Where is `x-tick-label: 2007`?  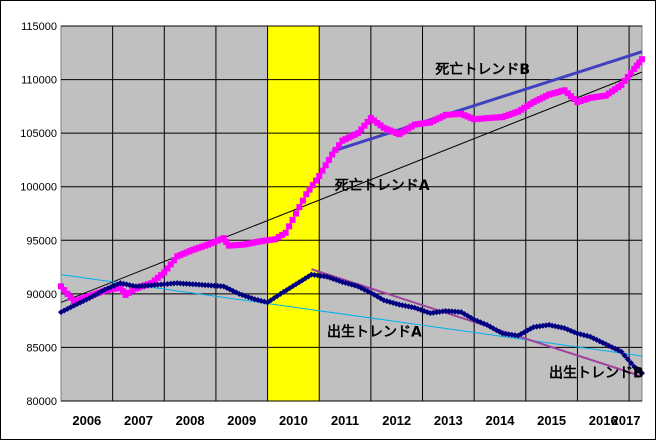
x-tick-label: 2007 is located at coordinates (138, 420).